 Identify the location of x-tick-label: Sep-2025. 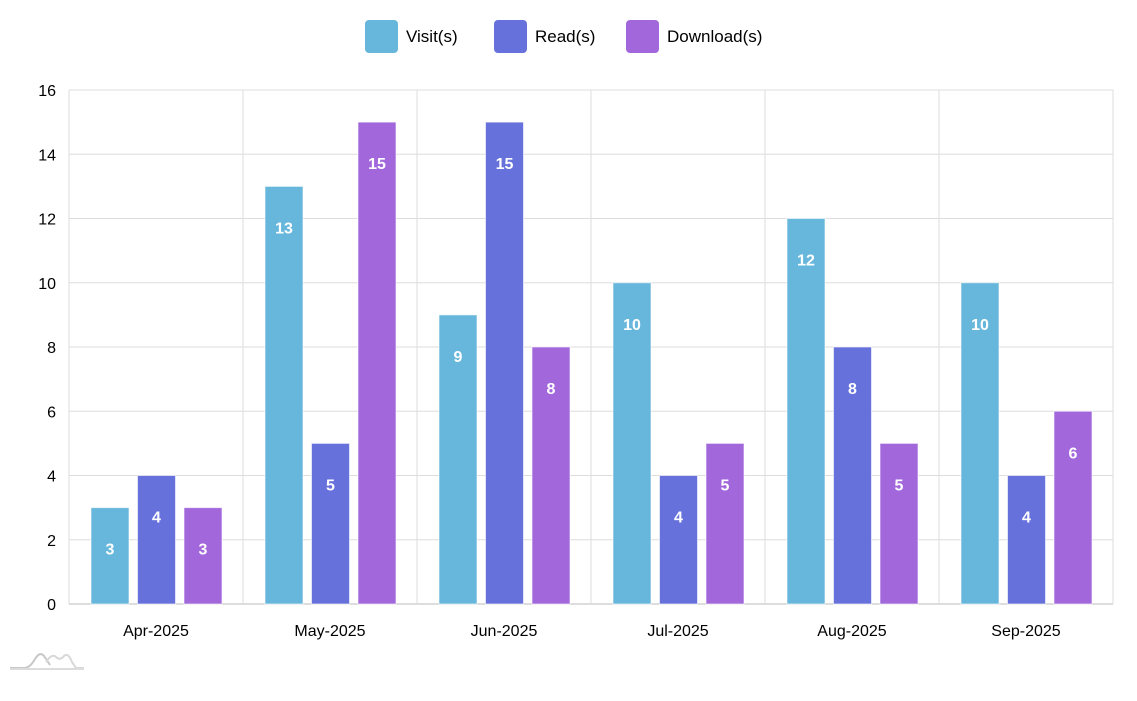
(1025, 631).